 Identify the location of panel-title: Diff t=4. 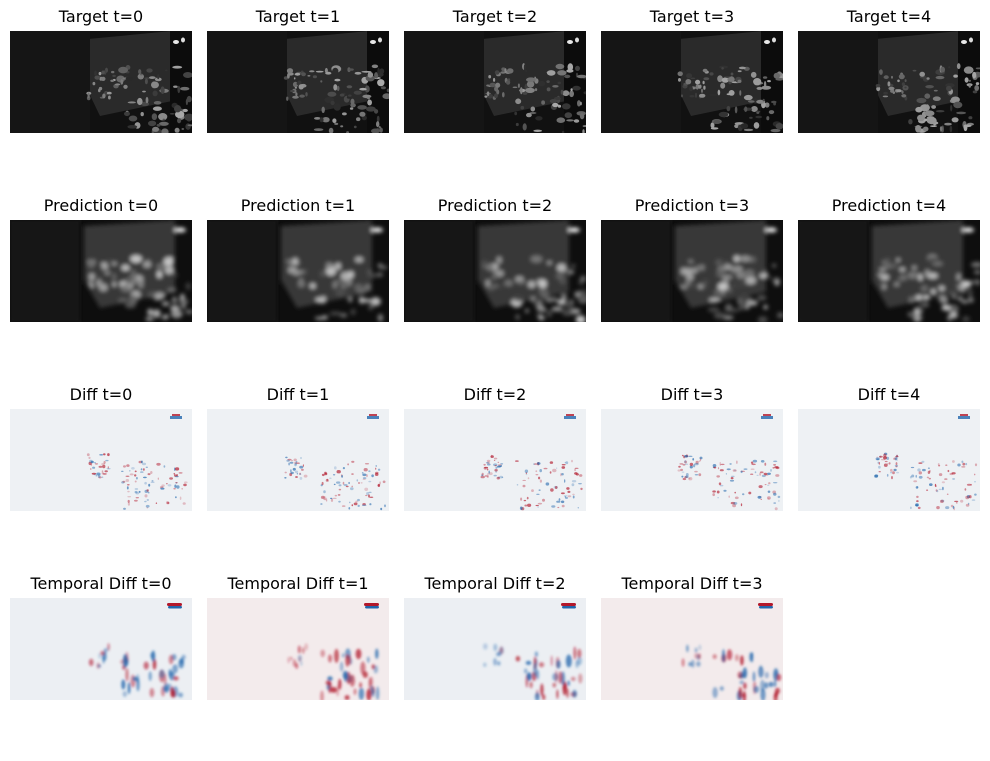
(889, 394).